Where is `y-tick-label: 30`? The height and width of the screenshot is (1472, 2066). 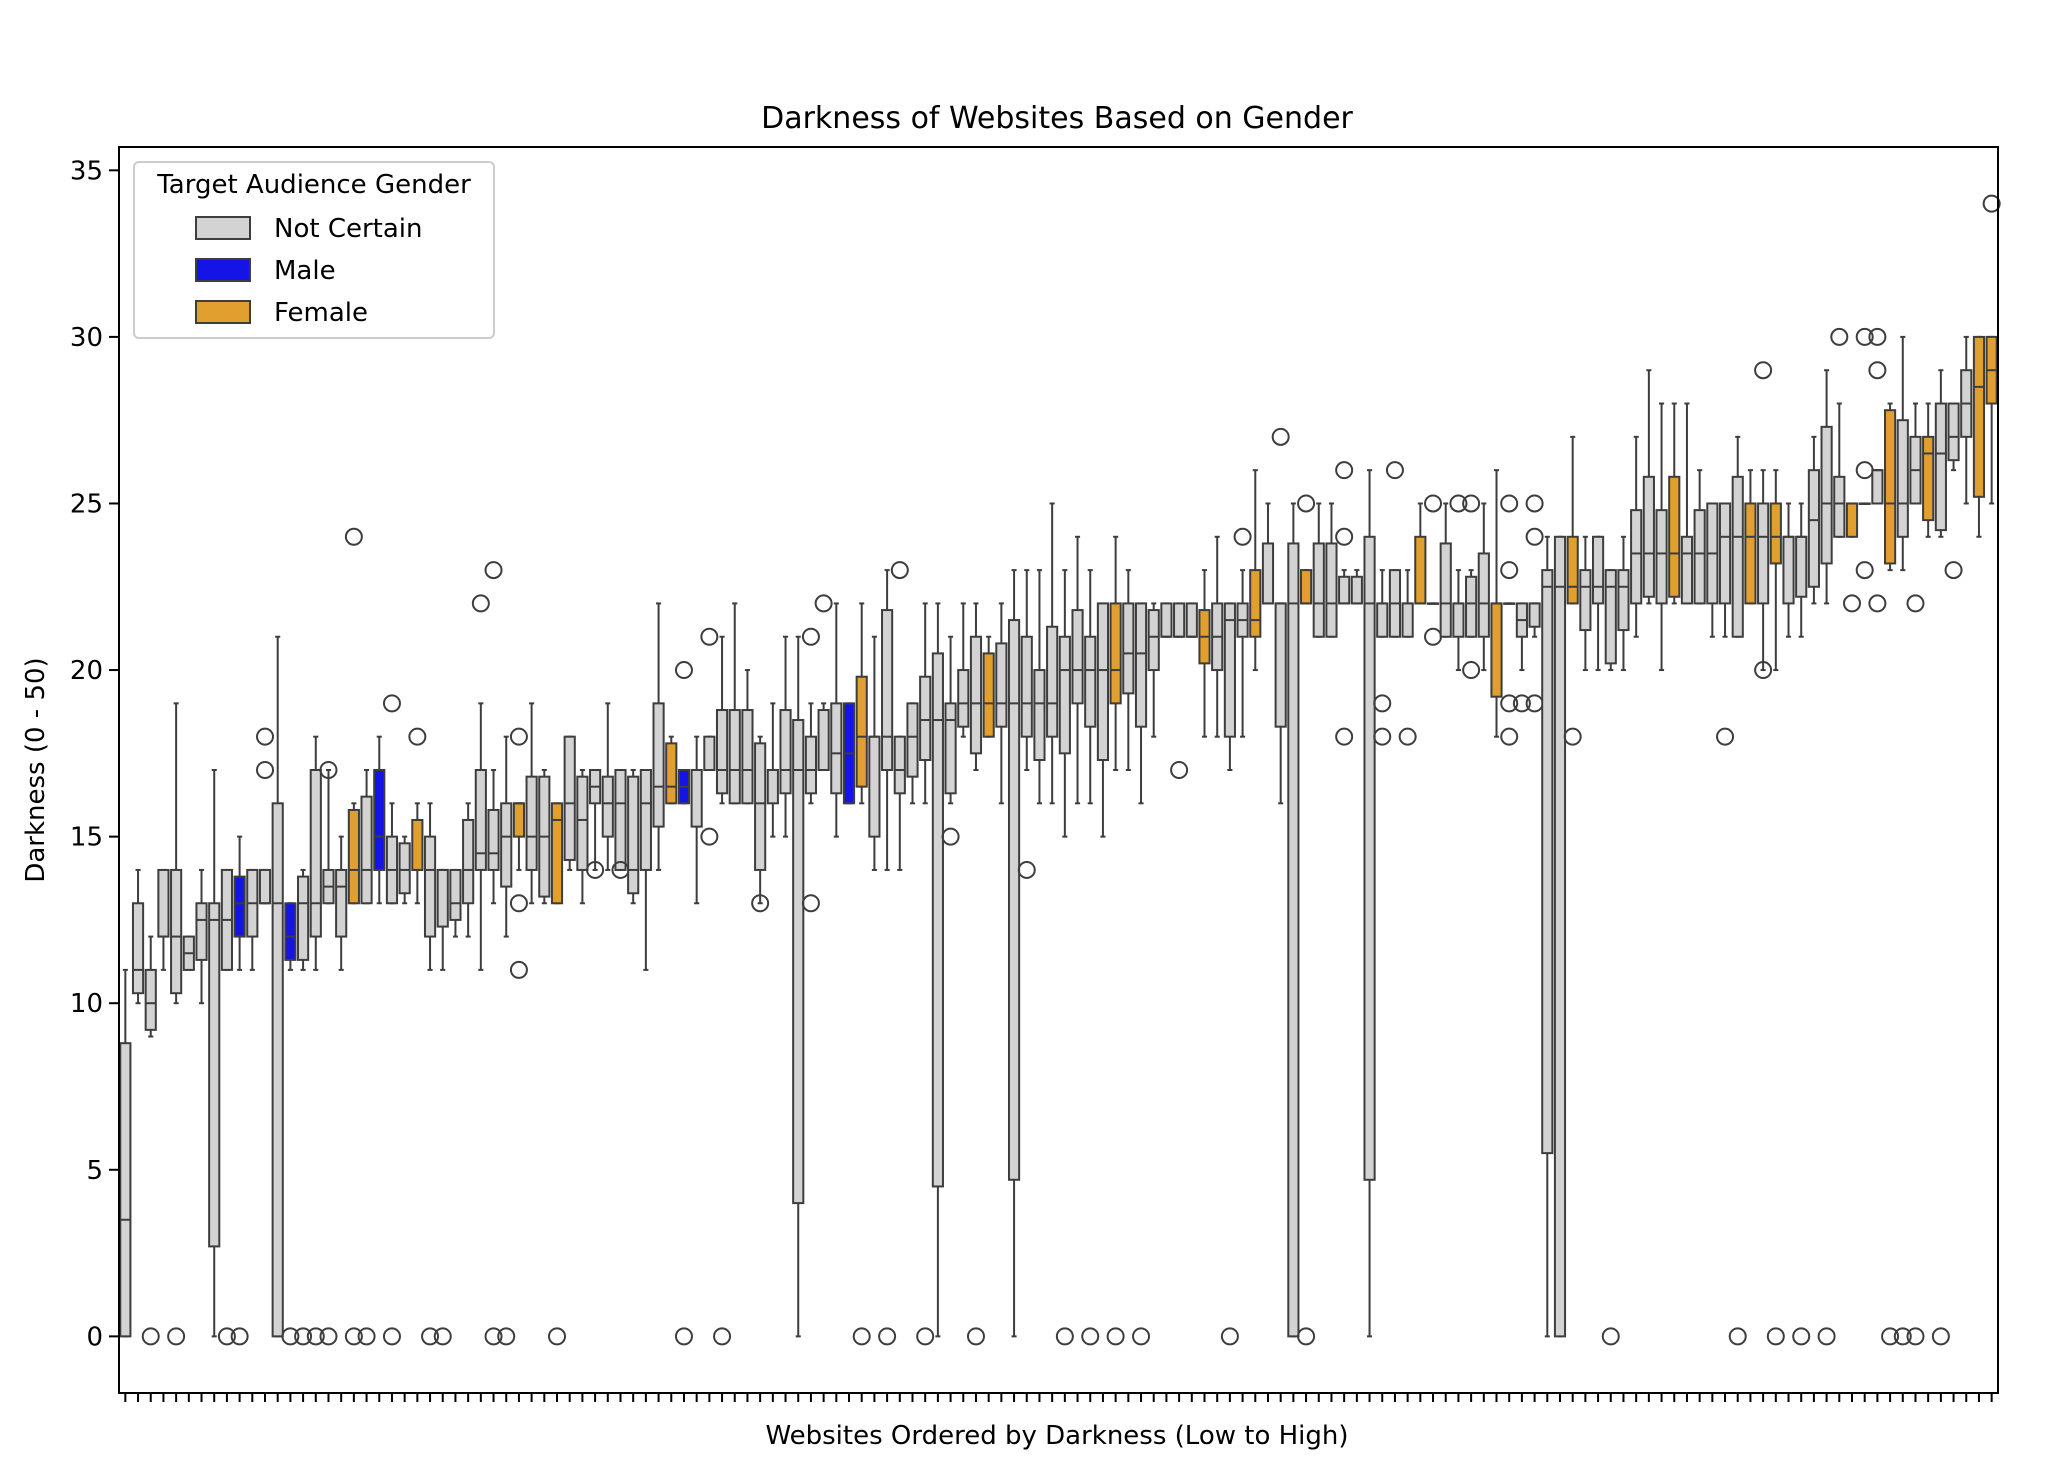 y-tick-label: 30 is located at coordinates (86, 338).